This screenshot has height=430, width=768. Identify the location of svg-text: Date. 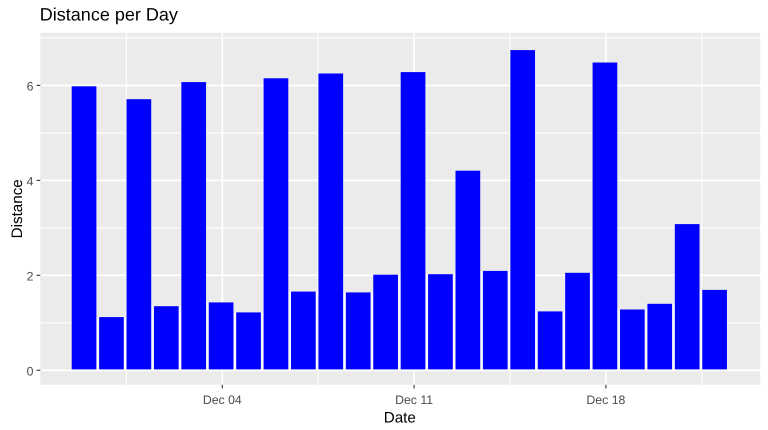
(400, 417).